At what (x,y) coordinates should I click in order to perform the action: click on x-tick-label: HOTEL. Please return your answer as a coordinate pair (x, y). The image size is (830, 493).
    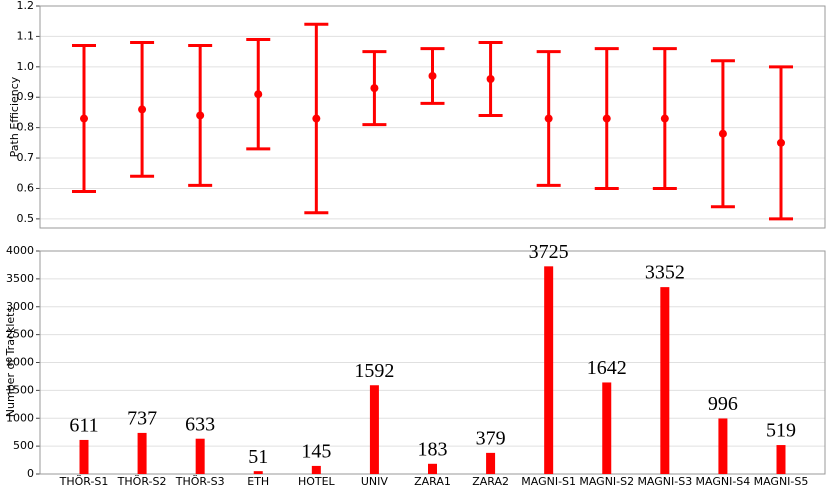
    Looking at the image, I should click on (317, 481).